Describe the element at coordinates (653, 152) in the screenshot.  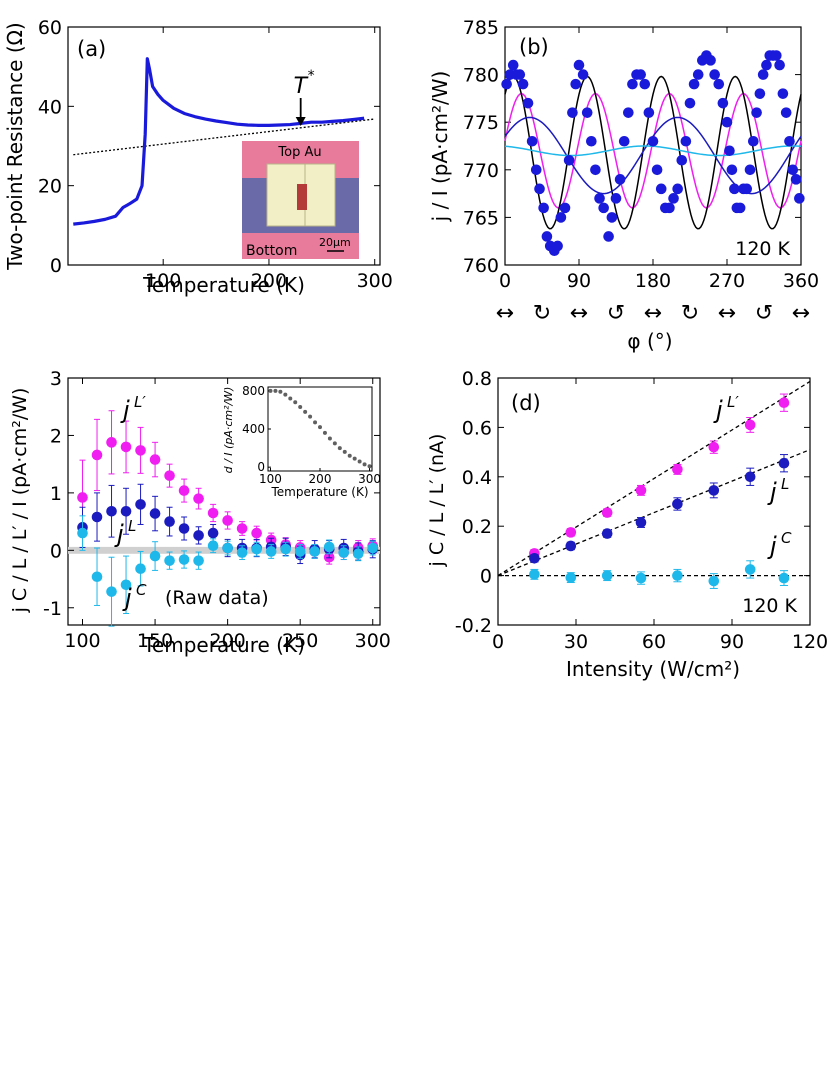
I see `fit-curve-black` at that location.